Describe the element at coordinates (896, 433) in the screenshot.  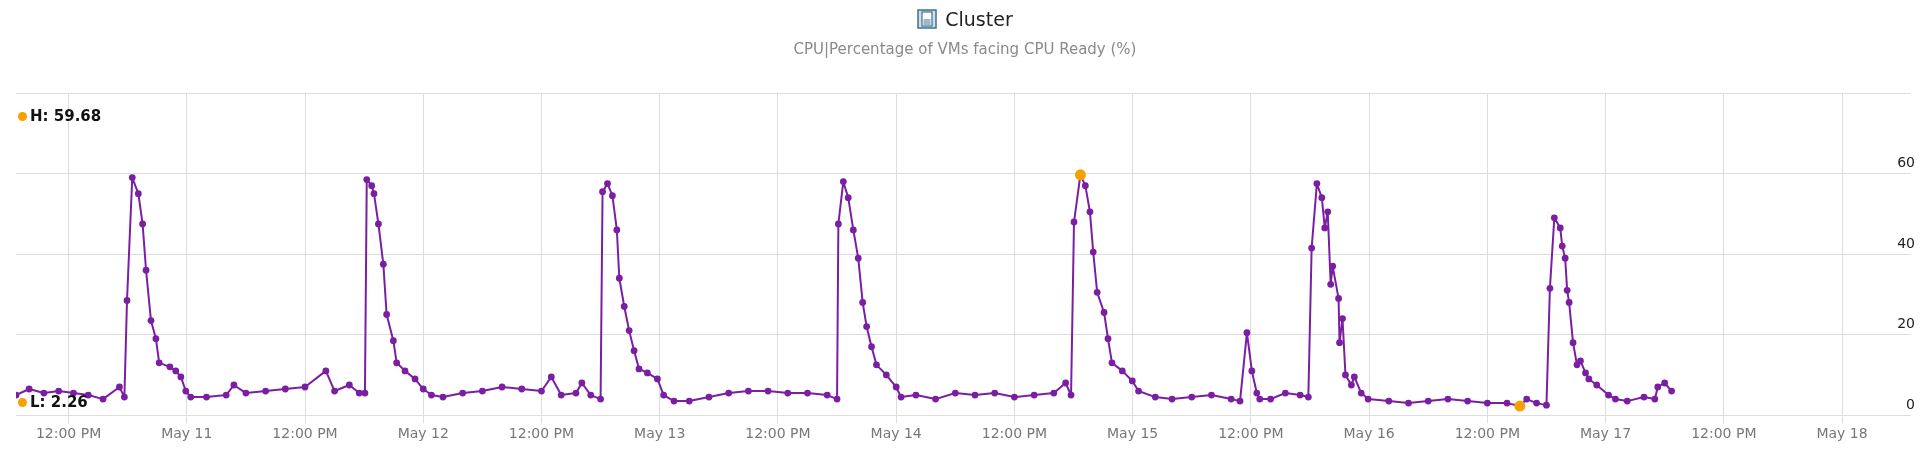
I see `x-tick-label: May 14` at that location.